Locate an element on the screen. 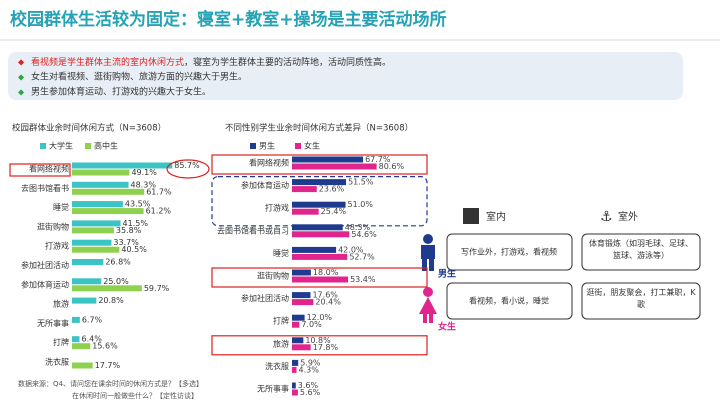 The image size is (720, 405). legend-label: 高中生 is located at coordinates (106, 146).